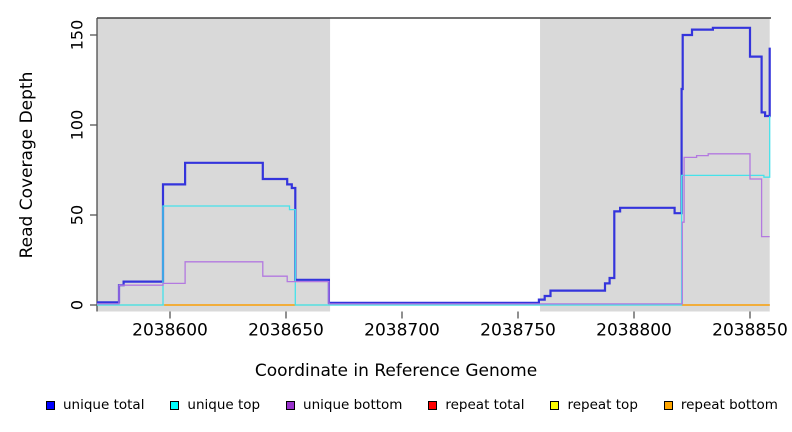 This screenshot has height=432, width=792. Describe the element at coordinates (286, 331) in the screenshot. I see `x-tick-label: 2038650` at that location.